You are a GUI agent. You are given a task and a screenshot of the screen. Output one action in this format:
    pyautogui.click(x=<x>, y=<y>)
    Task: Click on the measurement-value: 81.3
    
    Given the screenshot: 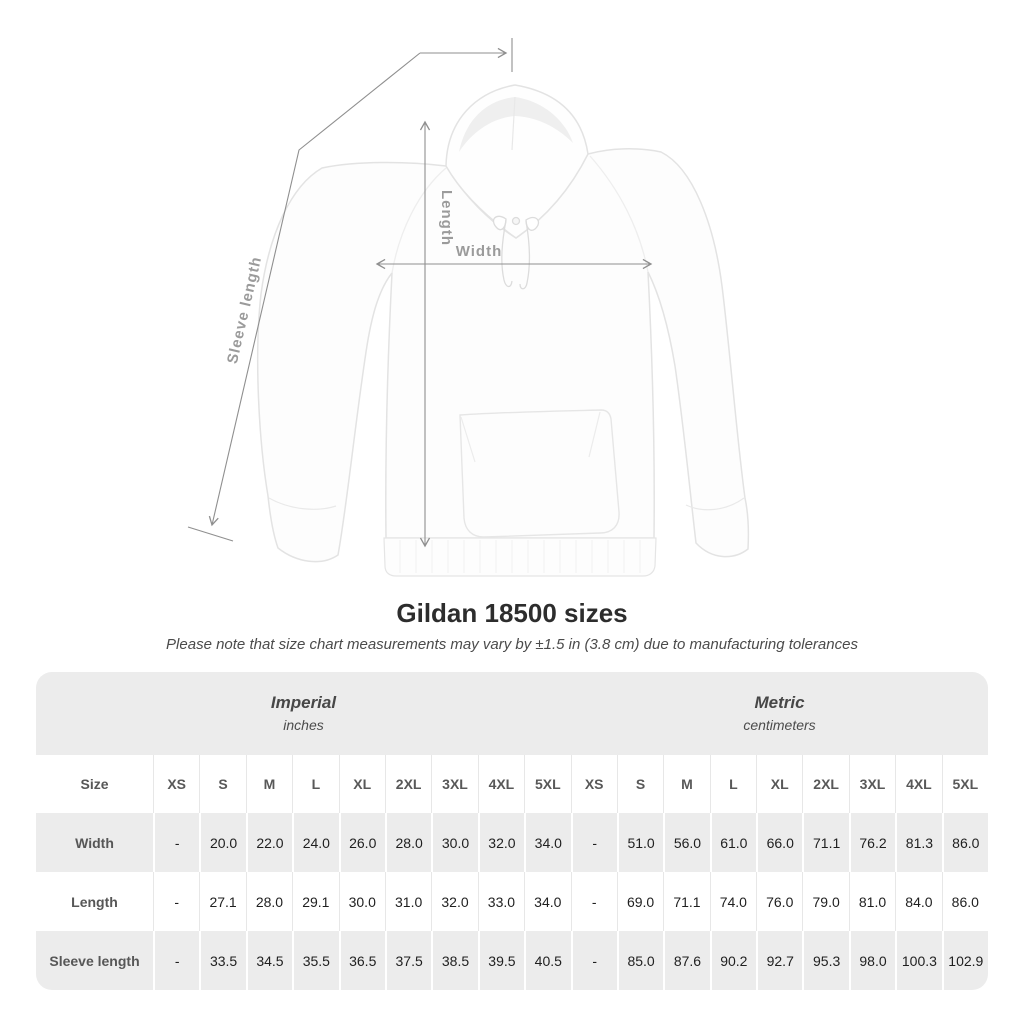 What is the action you would take?
    pyautogui.click(x=918, y=842)
    